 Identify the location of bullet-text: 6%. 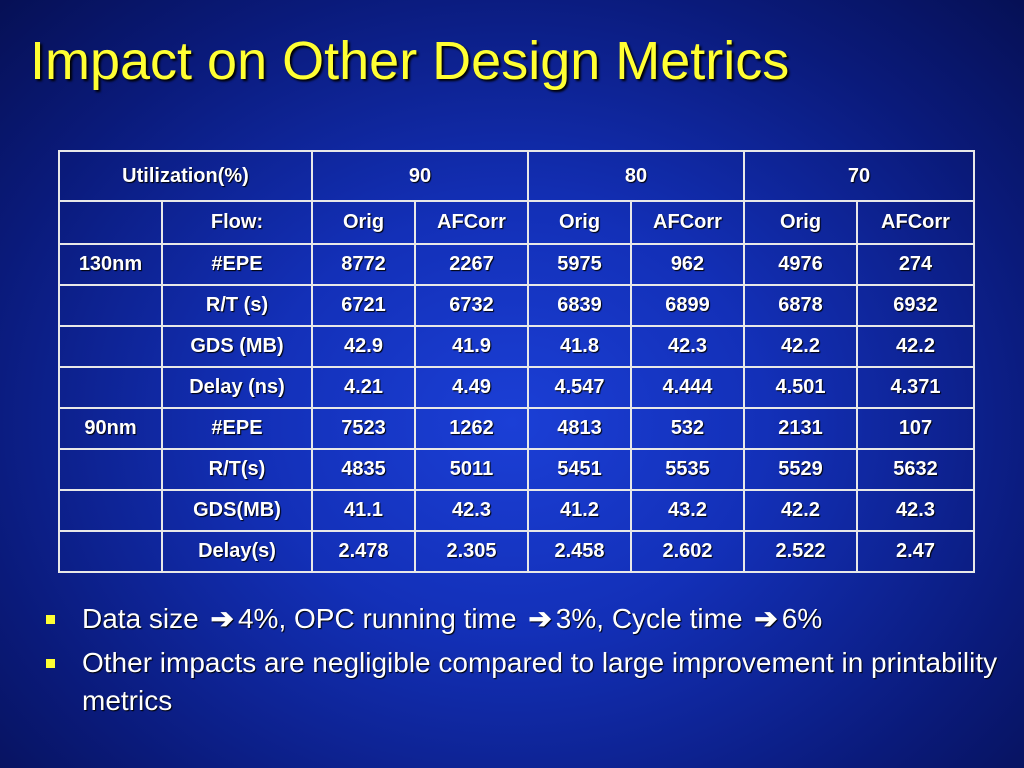
(802, 618).